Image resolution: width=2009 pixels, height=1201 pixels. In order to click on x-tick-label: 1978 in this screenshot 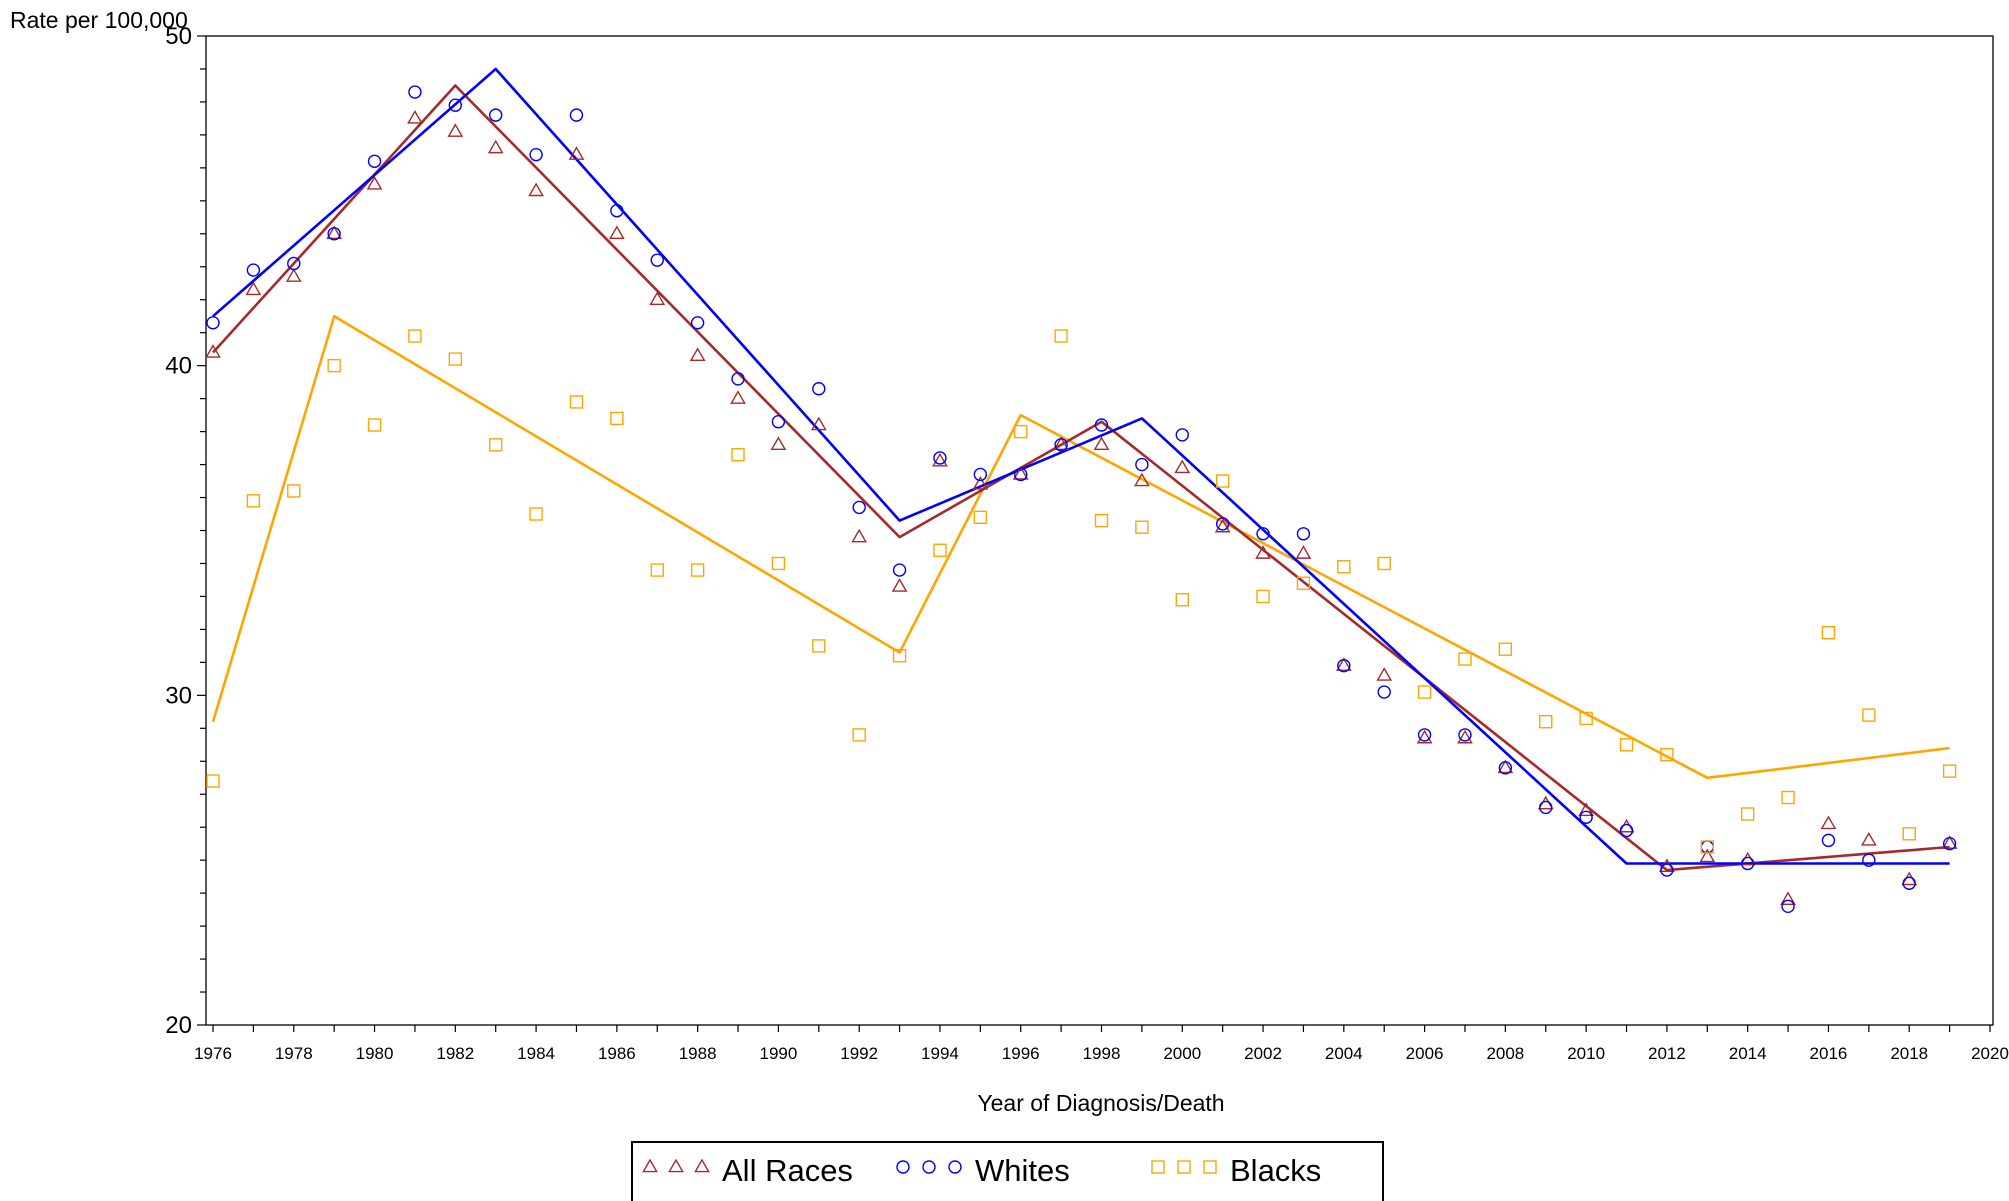, I will do `click(294, 1053)`.